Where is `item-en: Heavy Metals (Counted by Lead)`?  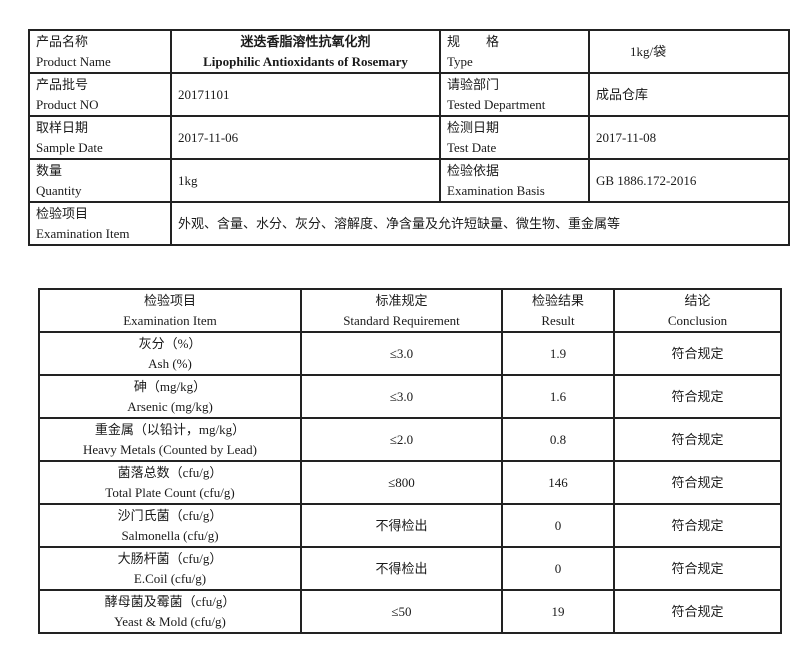 item-en: Heavy Metals (Counted by Lead) is located at coordinates (169, 449).